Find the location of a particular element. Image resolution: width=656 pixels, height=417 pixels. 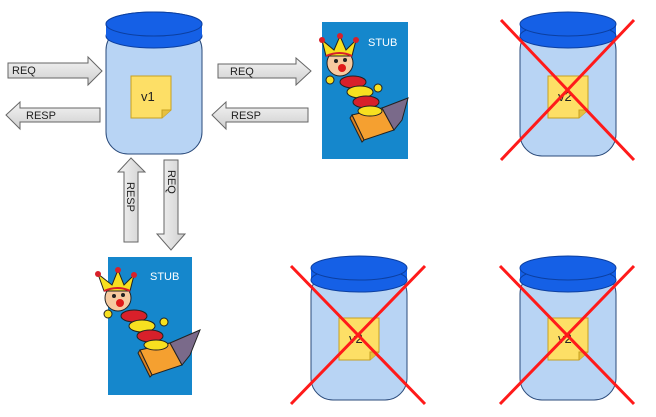

req-to-bottom-stub-arrow: REQ is located at coordinates (171, 205).